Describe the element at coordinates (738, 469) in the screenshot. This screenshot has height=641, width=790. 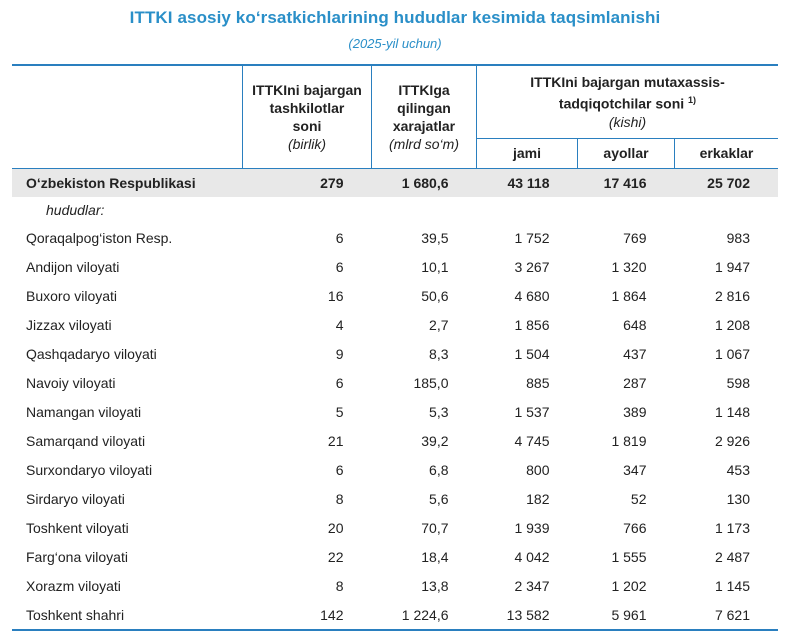
I see `region-men: 453` at that location.